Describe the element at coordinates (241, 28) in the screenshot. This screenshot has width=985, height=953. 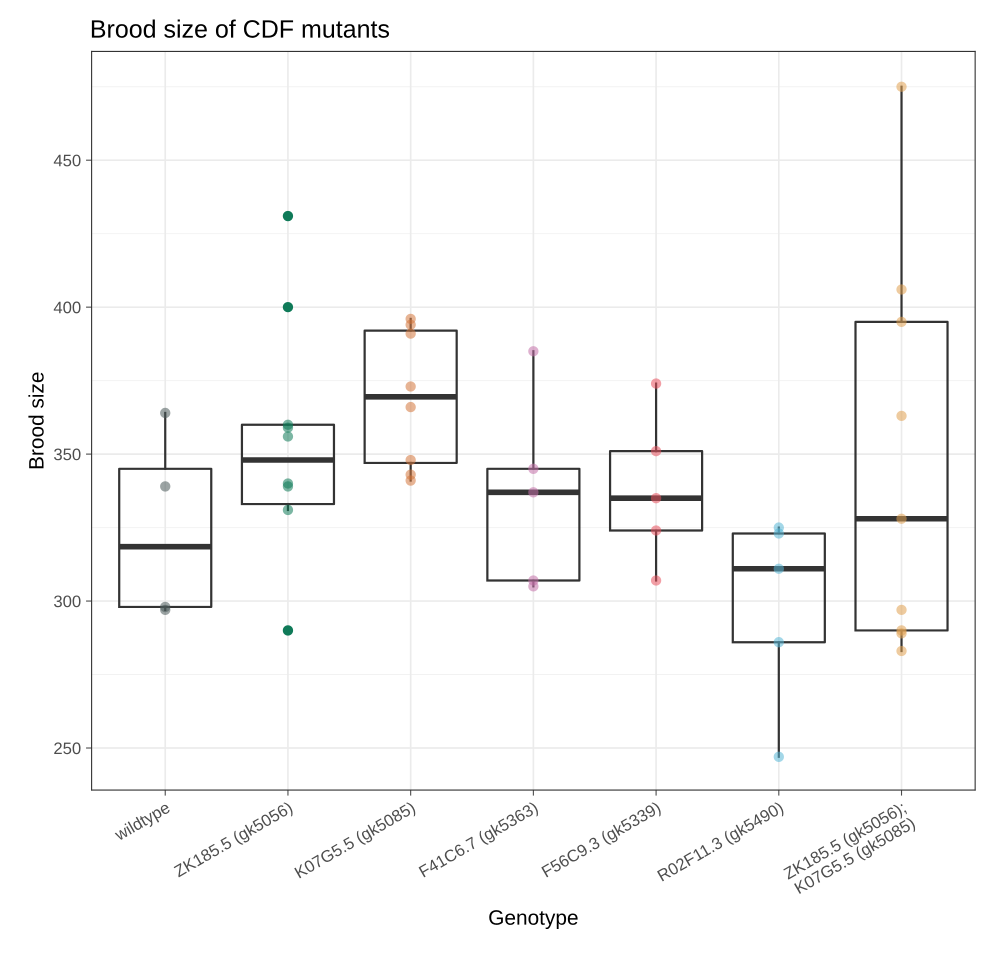
I see `chart-title: Brood size of CDF mutants` at that location.